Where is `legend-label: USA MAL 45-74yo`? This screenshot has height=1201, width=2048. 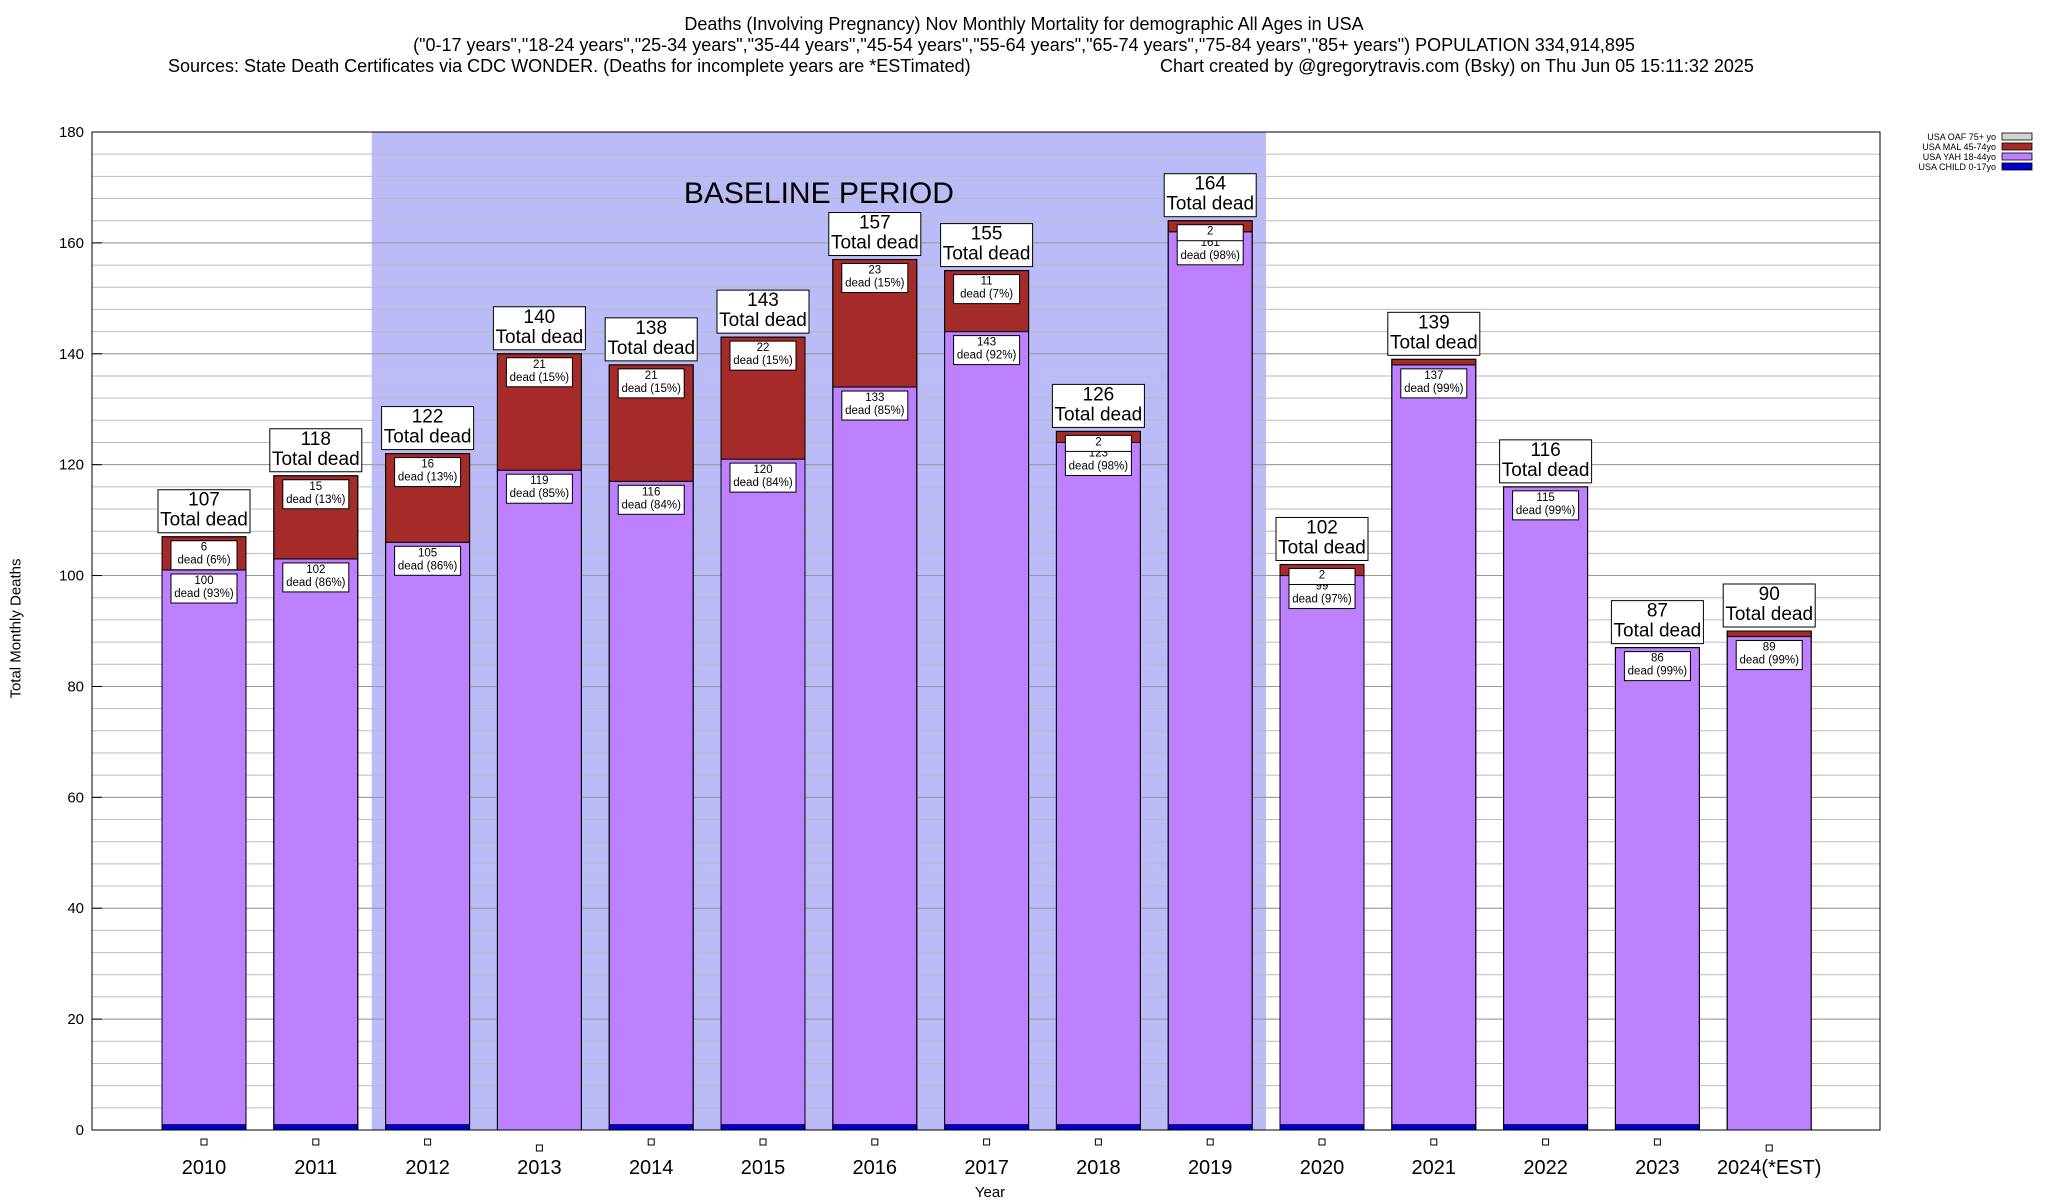 legend-label: USA MAL 45-74yo is located at coordinates (1959, 147).